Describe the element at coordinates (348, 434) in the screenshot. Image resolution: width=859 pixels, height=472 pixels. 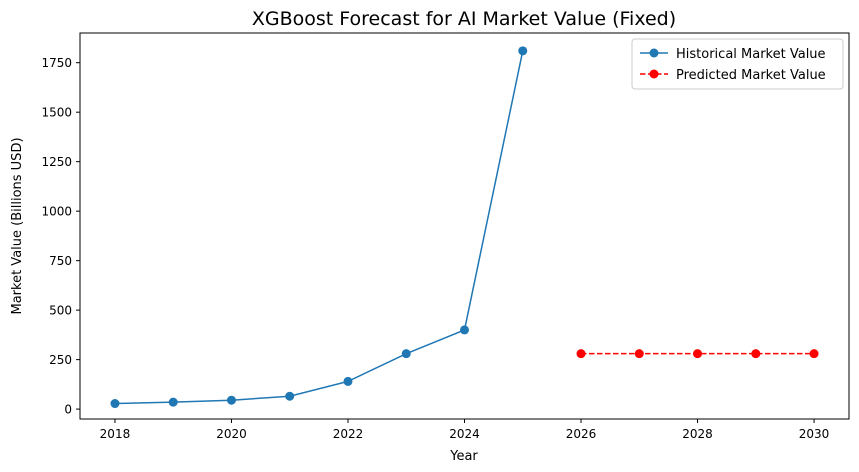
I see `x-tick-label: 2022` at that location.